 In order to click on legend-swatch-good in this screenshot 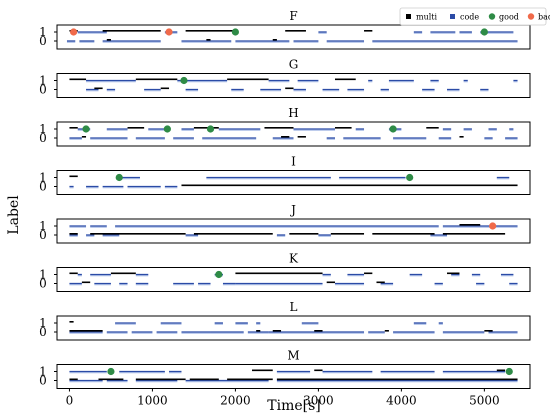, I will do `click(492, 16)`.